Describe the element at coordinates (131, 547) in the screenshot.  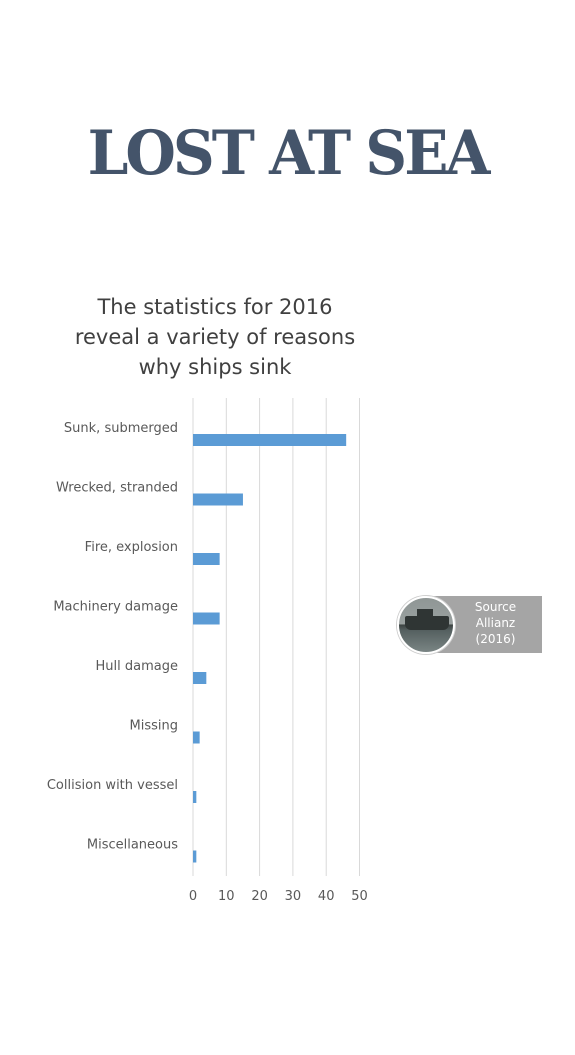
I see `category-label: Fire, explosion` at that location.